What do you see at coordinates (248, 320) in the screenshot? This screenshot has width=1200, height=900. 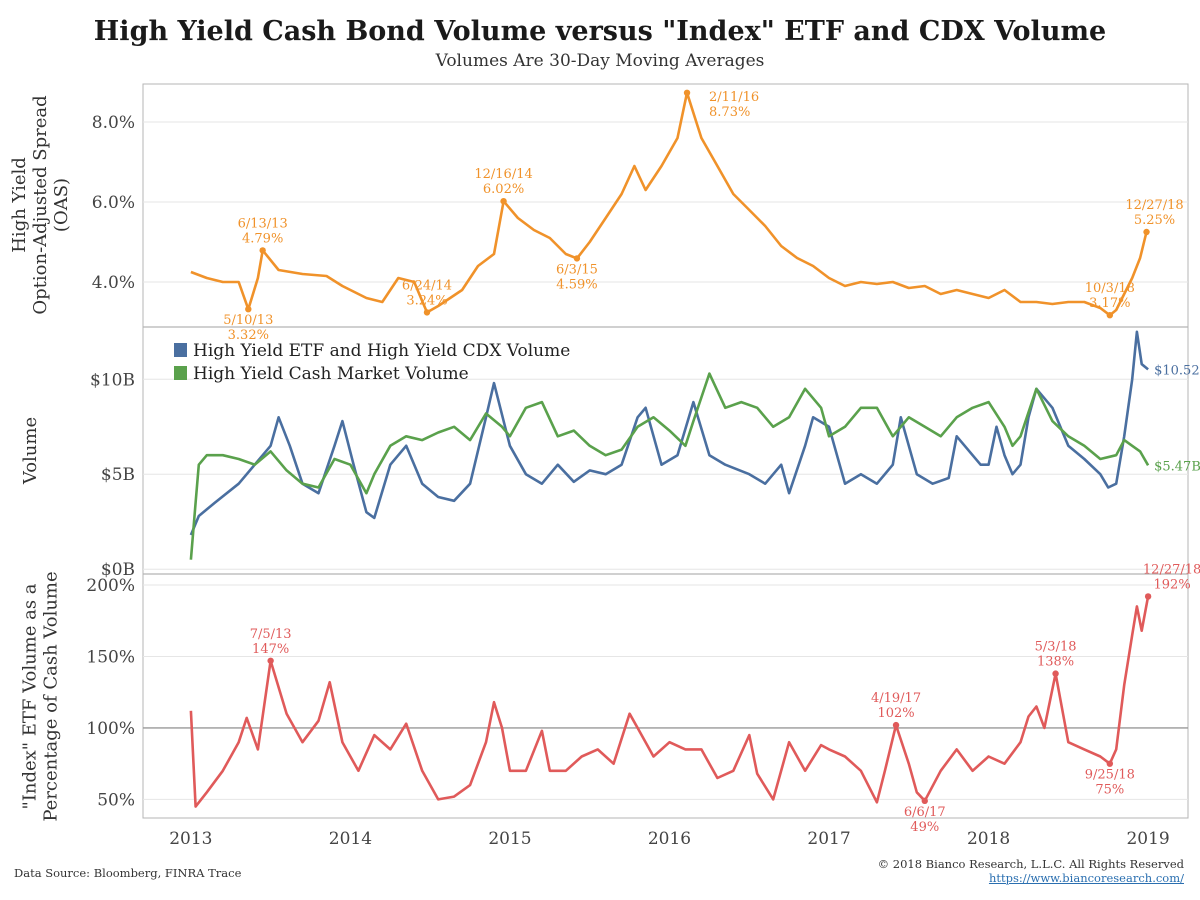 I see `annotation-date: 5/10/13` at bounding box center [248, 320].